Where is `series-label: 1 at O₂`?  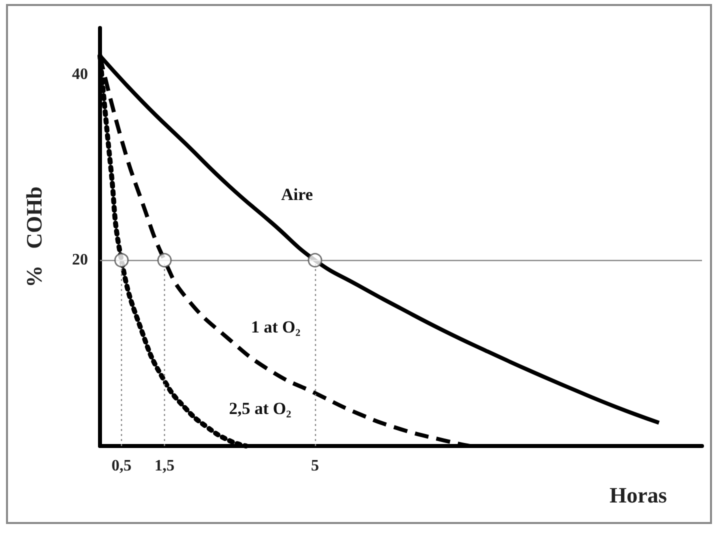
series-label: 1 at O₂ is located at coordinates (275, 327).